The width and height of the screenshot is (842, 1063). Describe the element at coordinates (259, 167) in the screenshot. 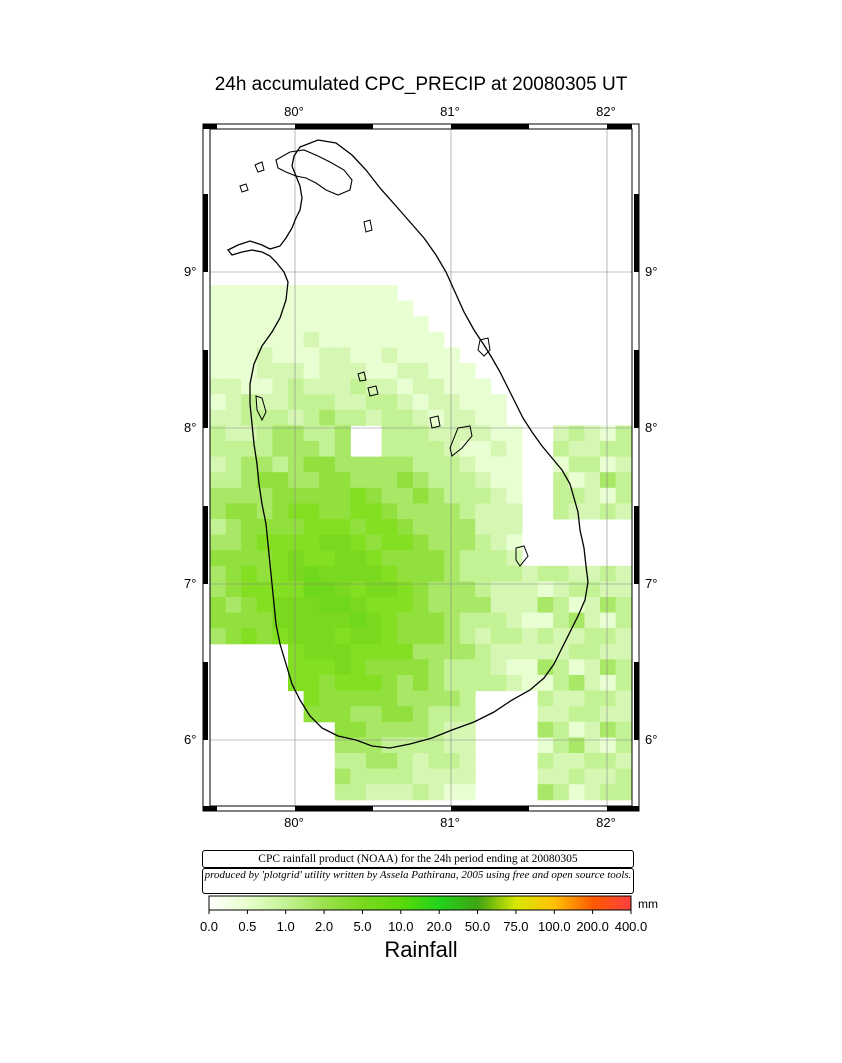

I see `island` at that location.